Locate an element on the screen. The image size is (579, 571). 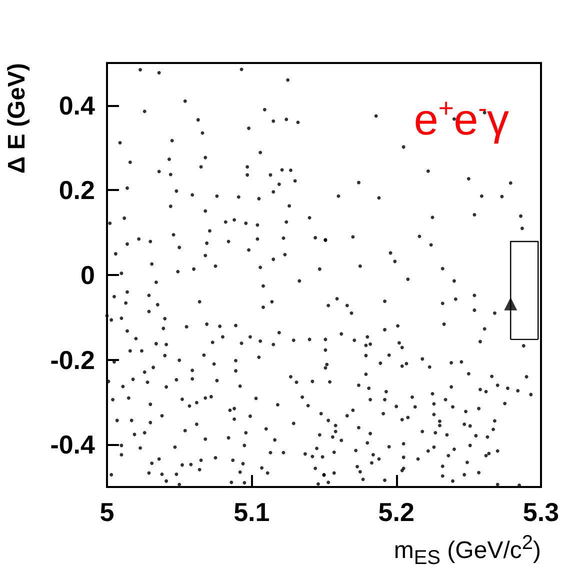
x-tick-label: 5.3 is located at coordinates (541, 512).